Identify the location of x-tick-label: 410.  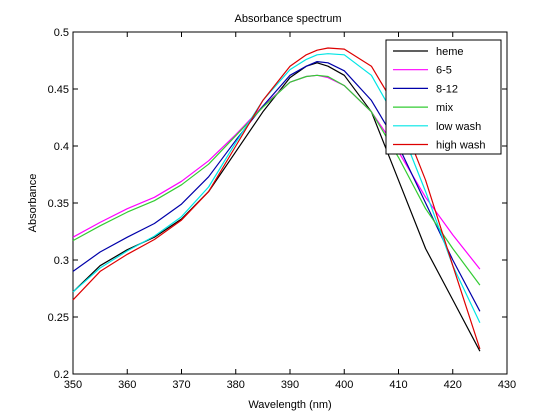
(398, 385).